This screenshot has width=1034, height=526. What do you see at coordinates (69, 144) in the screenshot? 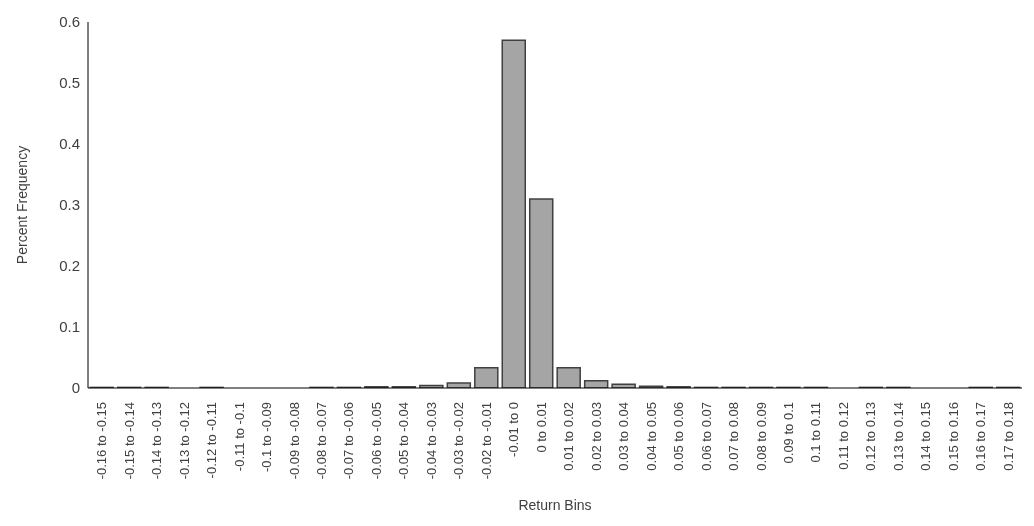
I see `y-tick-label: 0.4` at bounding box center [69, 144].